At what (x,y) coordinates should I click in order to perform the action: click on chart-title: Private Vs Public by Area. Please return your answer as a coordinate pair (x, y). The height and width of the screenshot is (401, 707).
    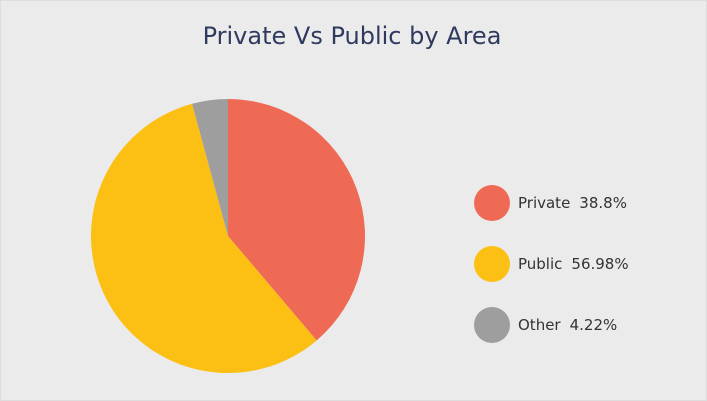
    Looking at the image, I should click on (352, 36).